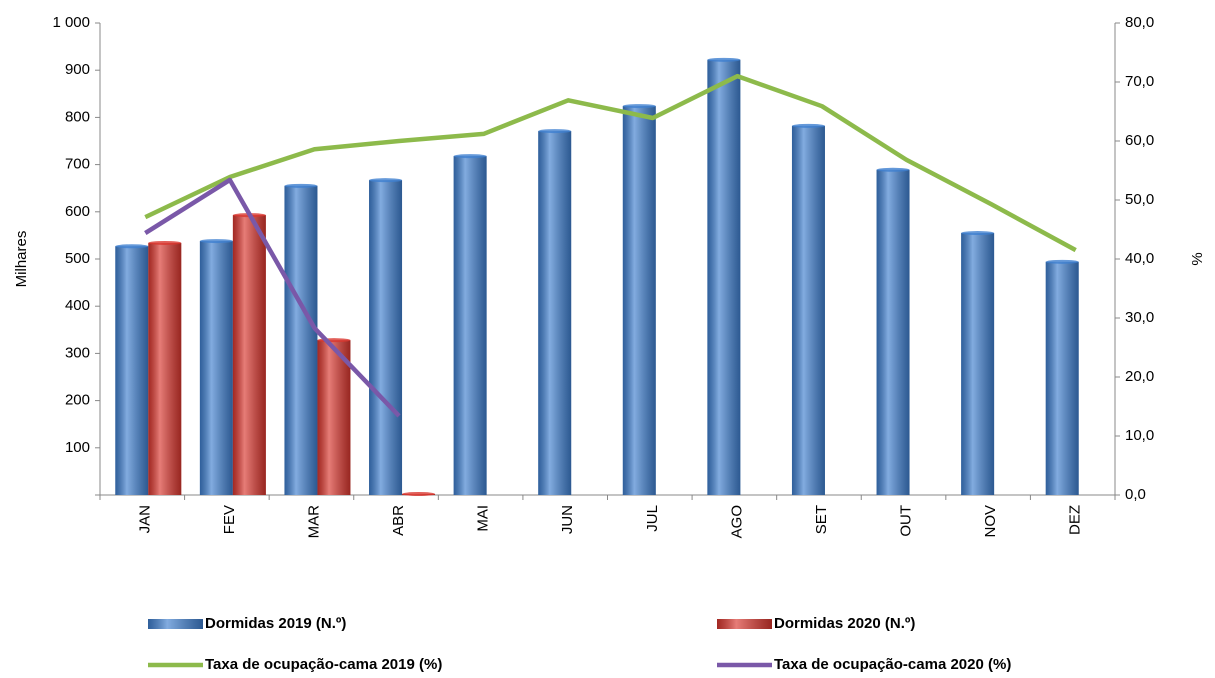  I want to click on y2-tick-label: 80,0, so click(1139, 22).